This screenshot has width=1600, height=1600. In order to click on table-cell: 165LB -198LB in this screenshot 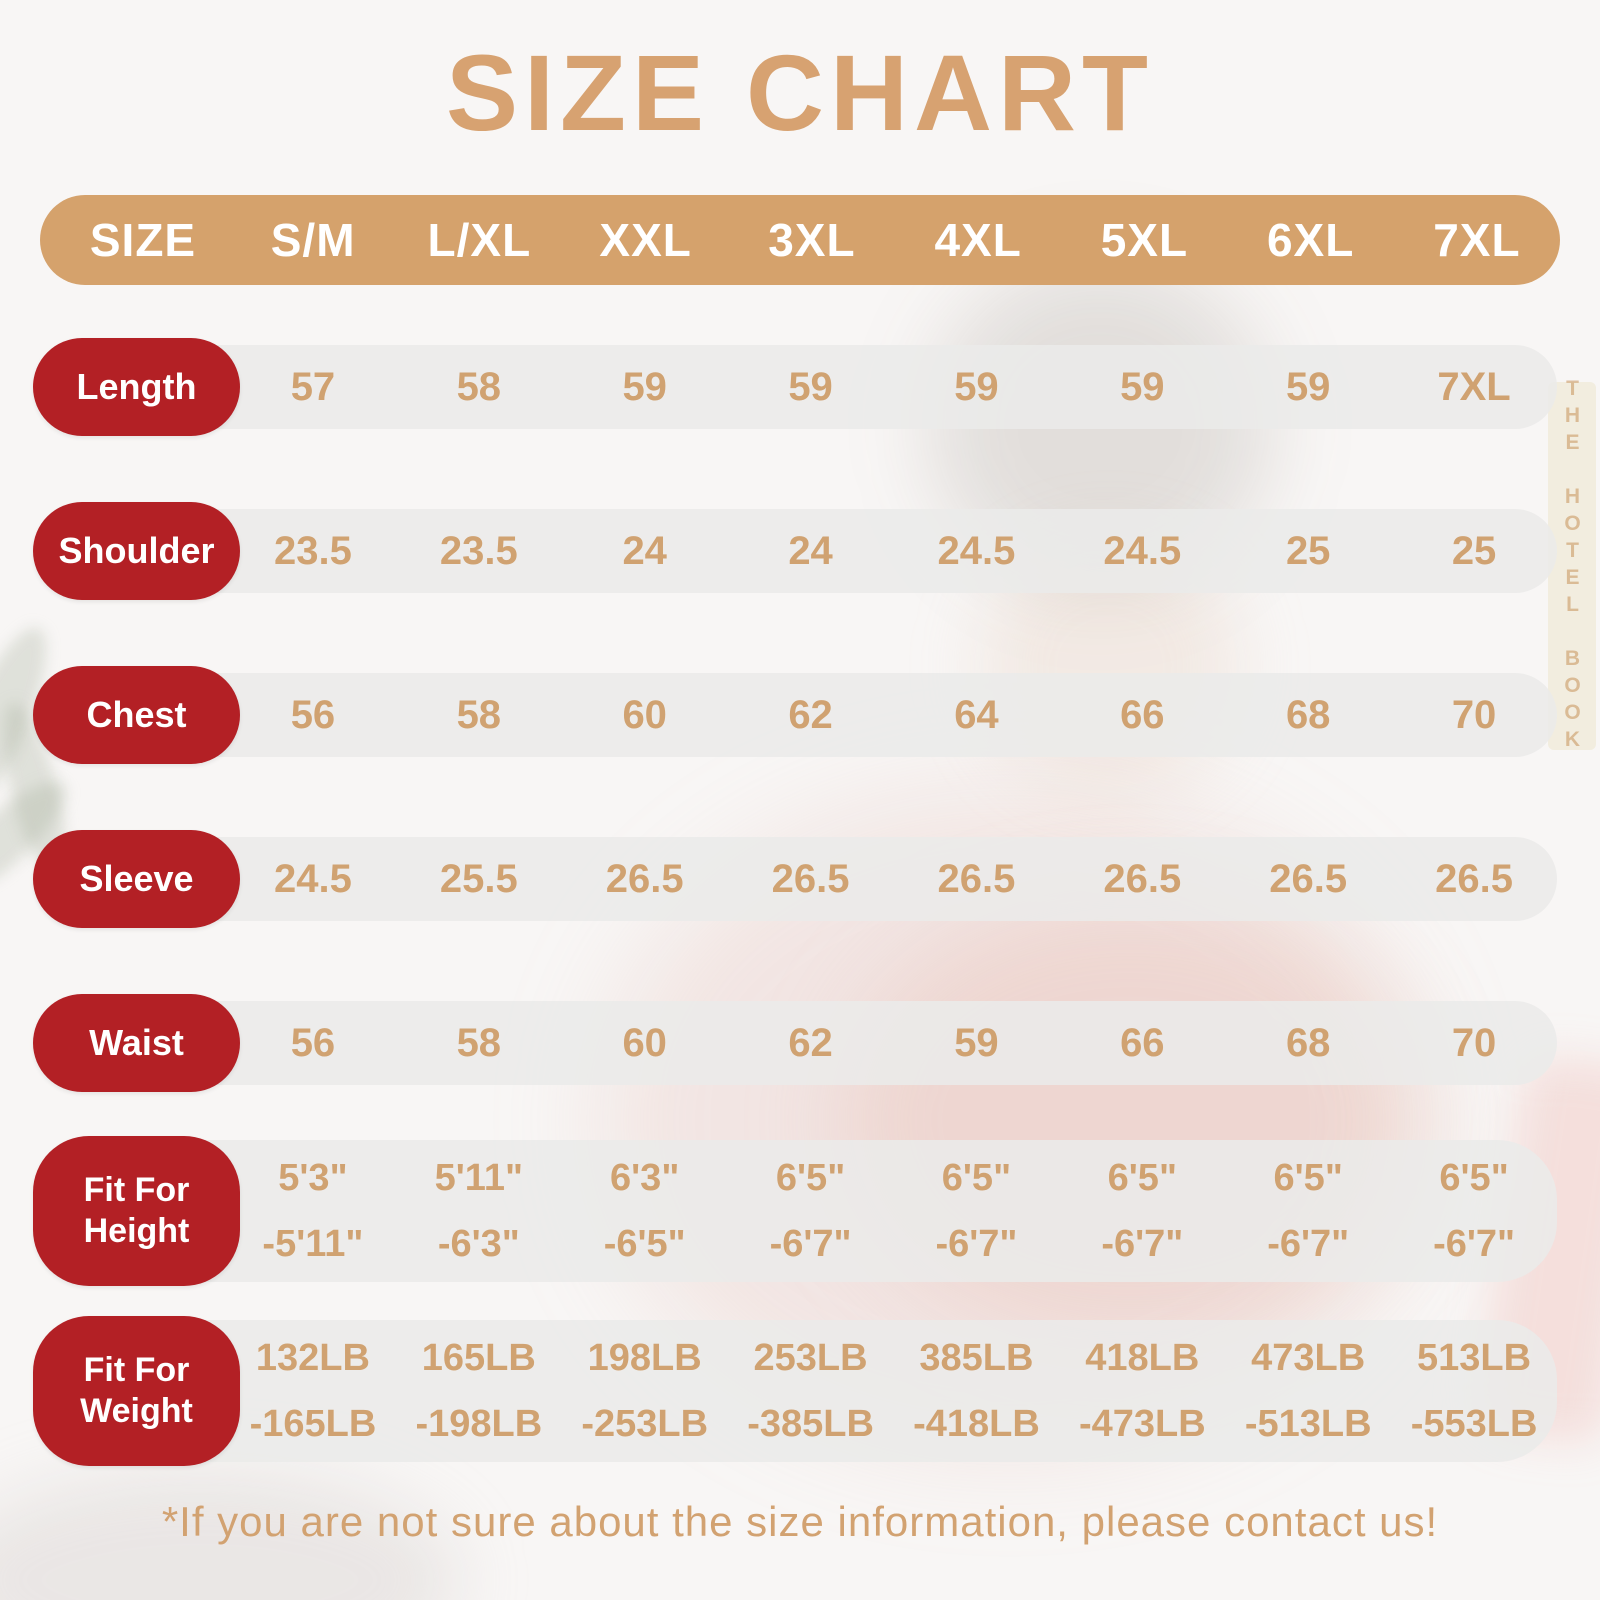, I will do `click(479, 1391)`.